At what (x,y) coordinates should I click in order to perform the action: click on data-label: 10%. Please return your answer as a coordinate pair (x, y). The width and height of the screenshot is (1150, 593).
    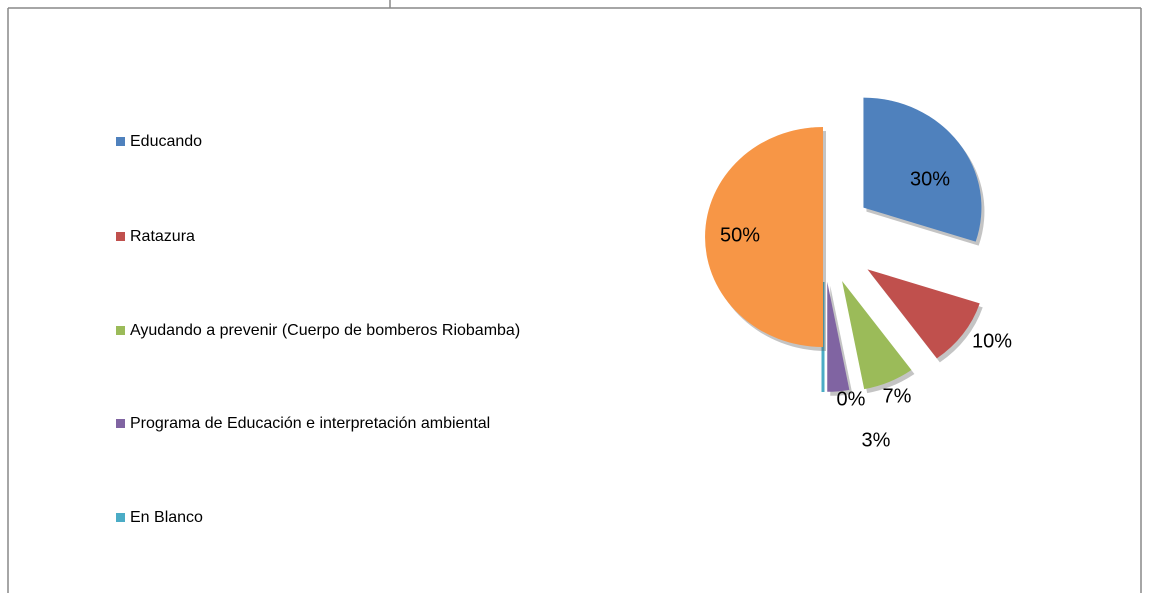
    Looking at the image, I should click on (992, 341).